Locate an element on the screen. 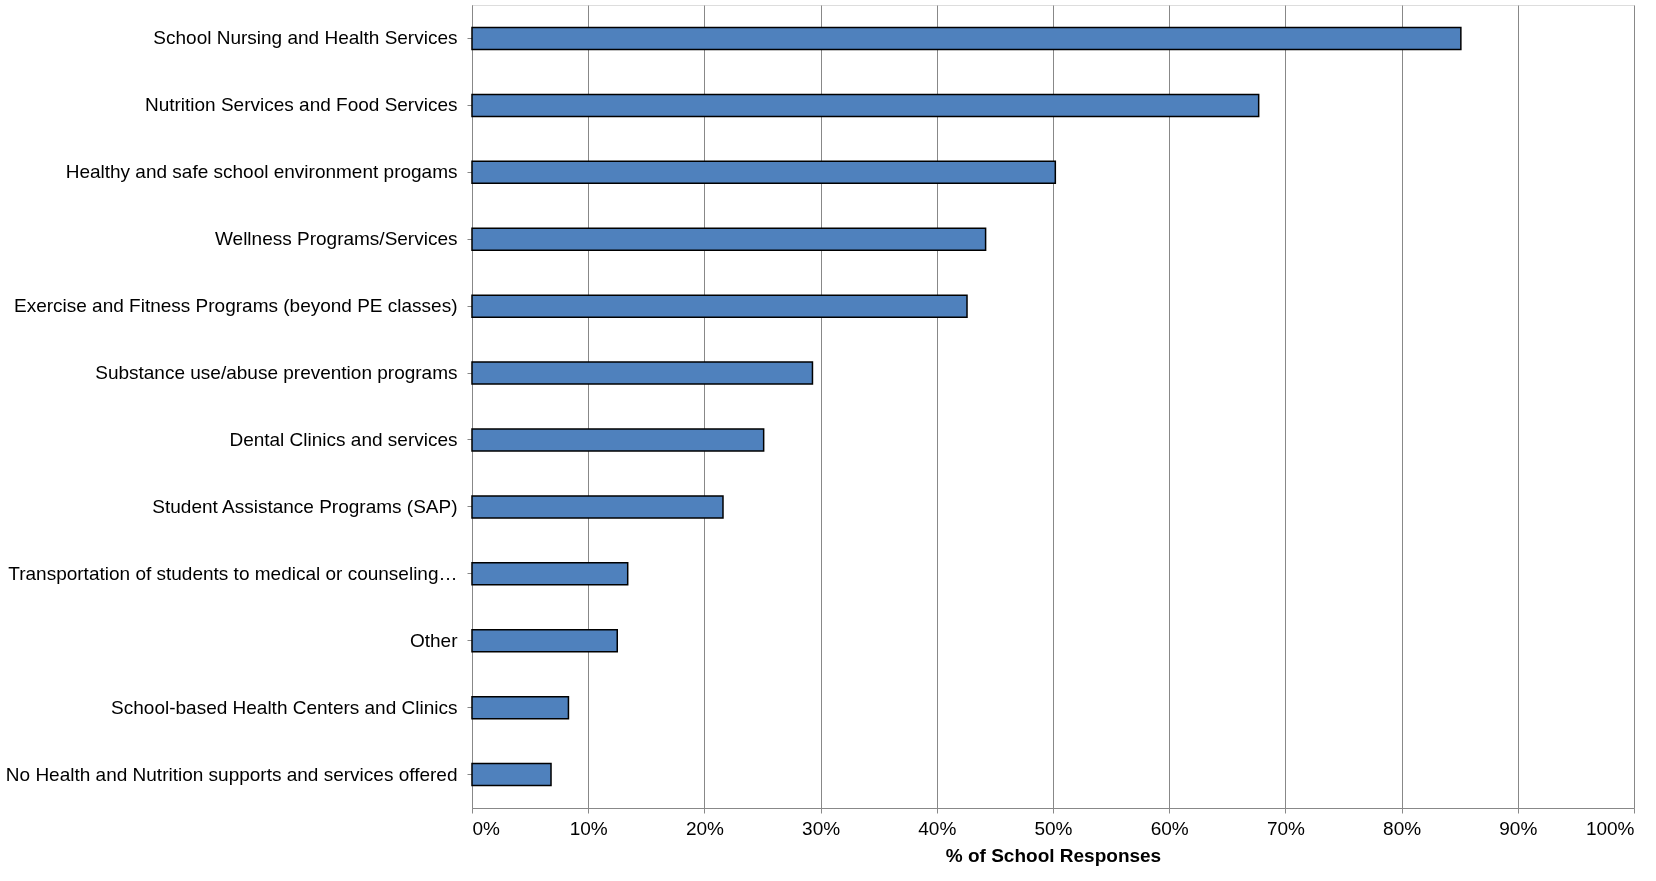 Image resolution: width=1656 pixels, height=881 pixels. x-tick-label: 60% is located at coordinates (1169, 828).